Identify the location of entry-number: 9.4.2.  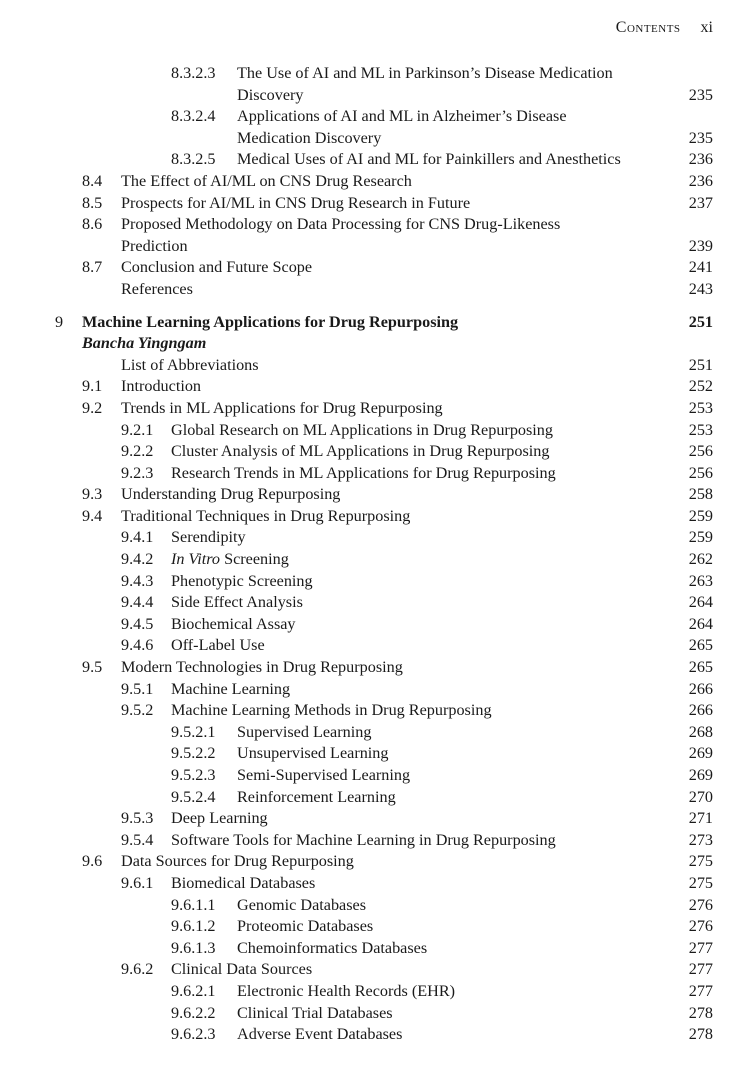
(137, 559).